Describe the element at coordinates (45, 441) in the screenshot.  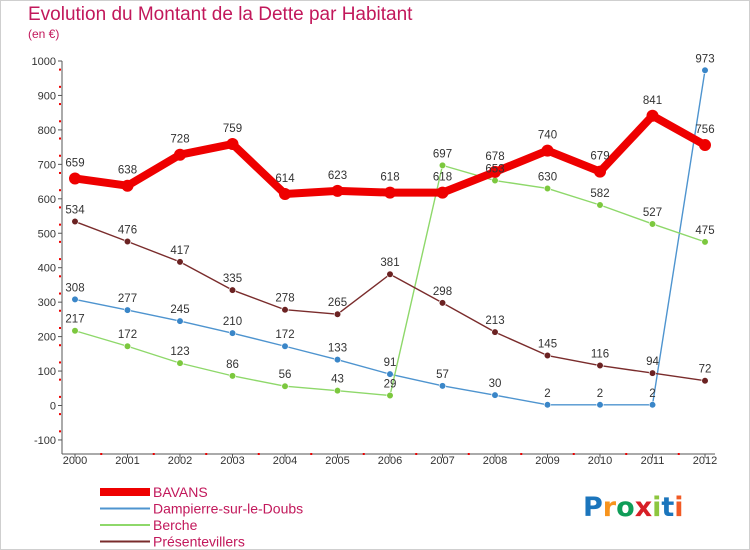
I see `y-tick-label: -100` at that location.